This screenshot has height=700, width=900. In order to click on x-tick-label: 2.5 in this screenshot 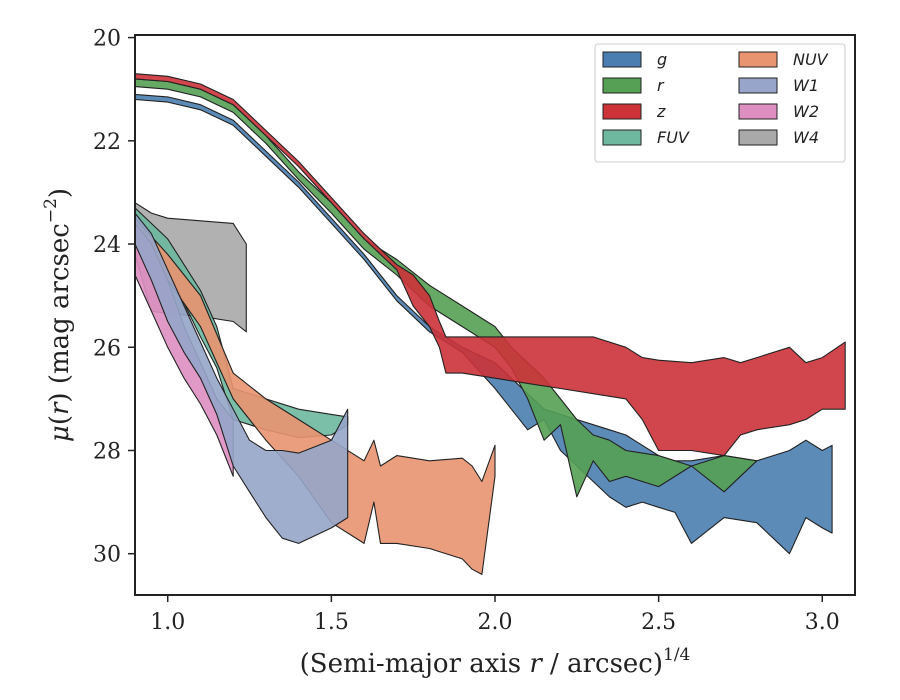, I will do `click(658, 622)`.